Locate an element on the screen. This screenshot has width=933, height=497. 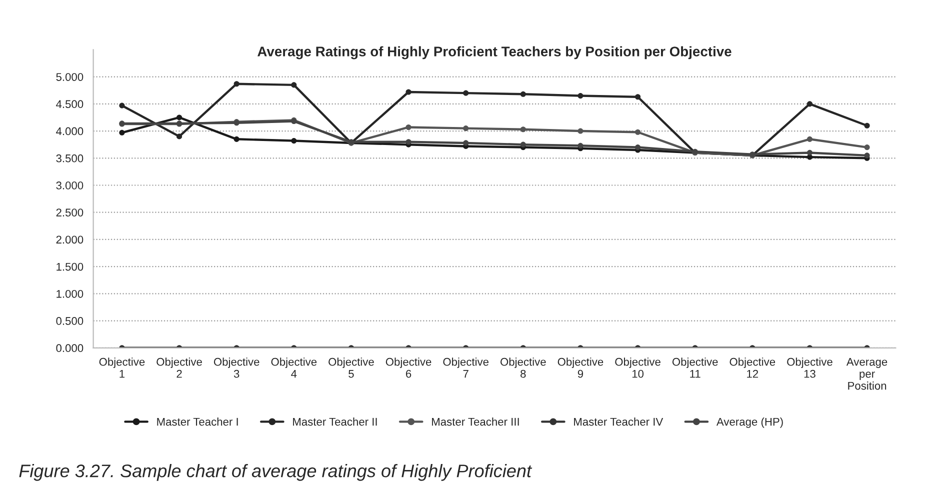
legend-label: Master Teacher IV is located at coordinates (619, 422).